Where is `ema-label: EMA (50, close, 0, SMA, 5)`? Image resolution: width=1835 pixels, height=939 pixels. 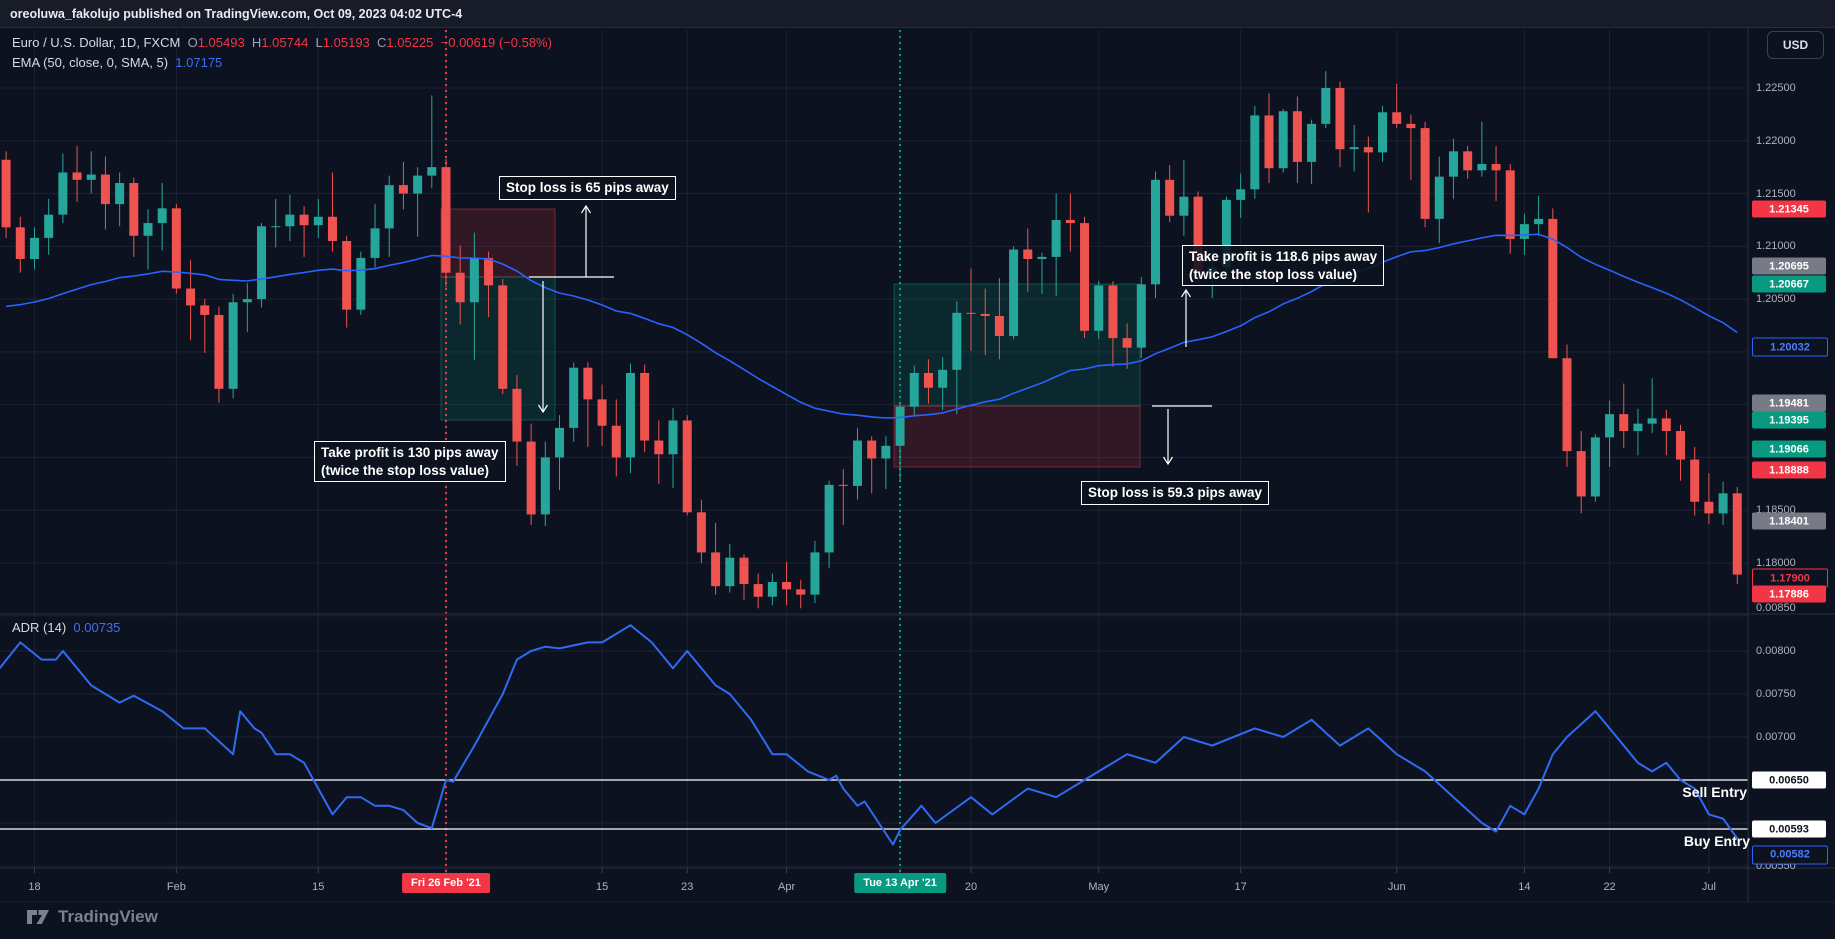
ema-label: EMA (50, close, 0, SMA, 5) is located at coordinates (90, 62).